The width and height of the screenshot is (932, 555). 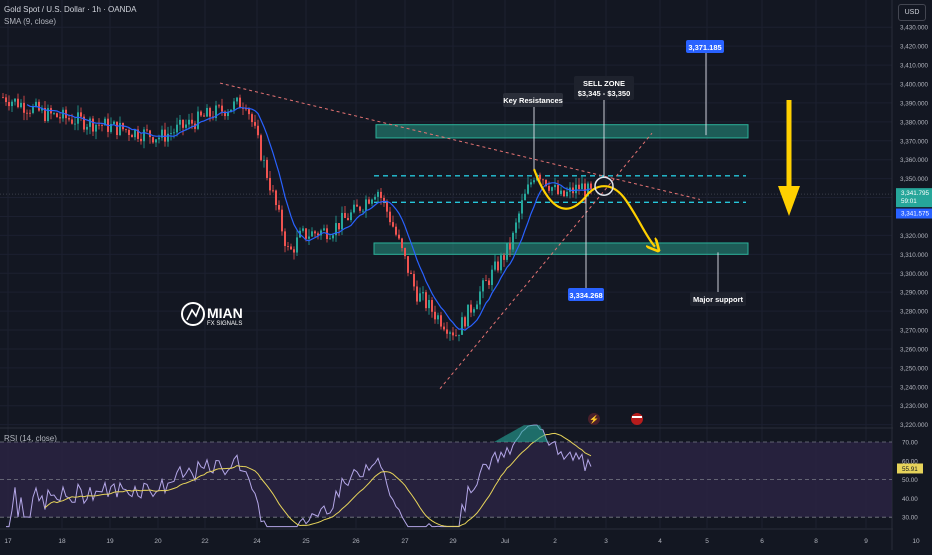 I want to click on logo-mark-icon, so click(x=193, y=314).